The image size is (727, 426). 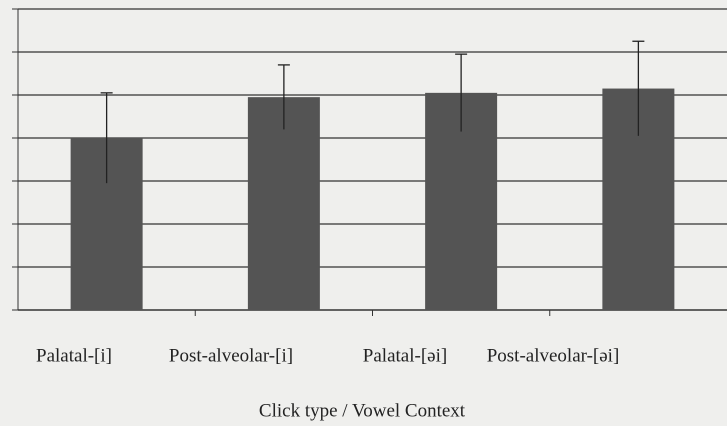 I want to click on x-tick-label: Palatal-[i], so click(x=74, y=355).